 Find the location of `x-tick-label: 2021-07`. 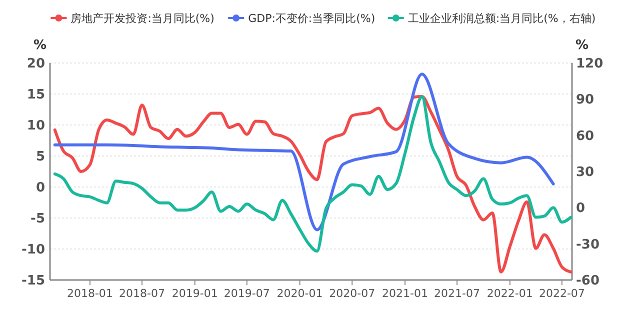

x-tick-label: 2021-07 is located at coordinates (457, 293).